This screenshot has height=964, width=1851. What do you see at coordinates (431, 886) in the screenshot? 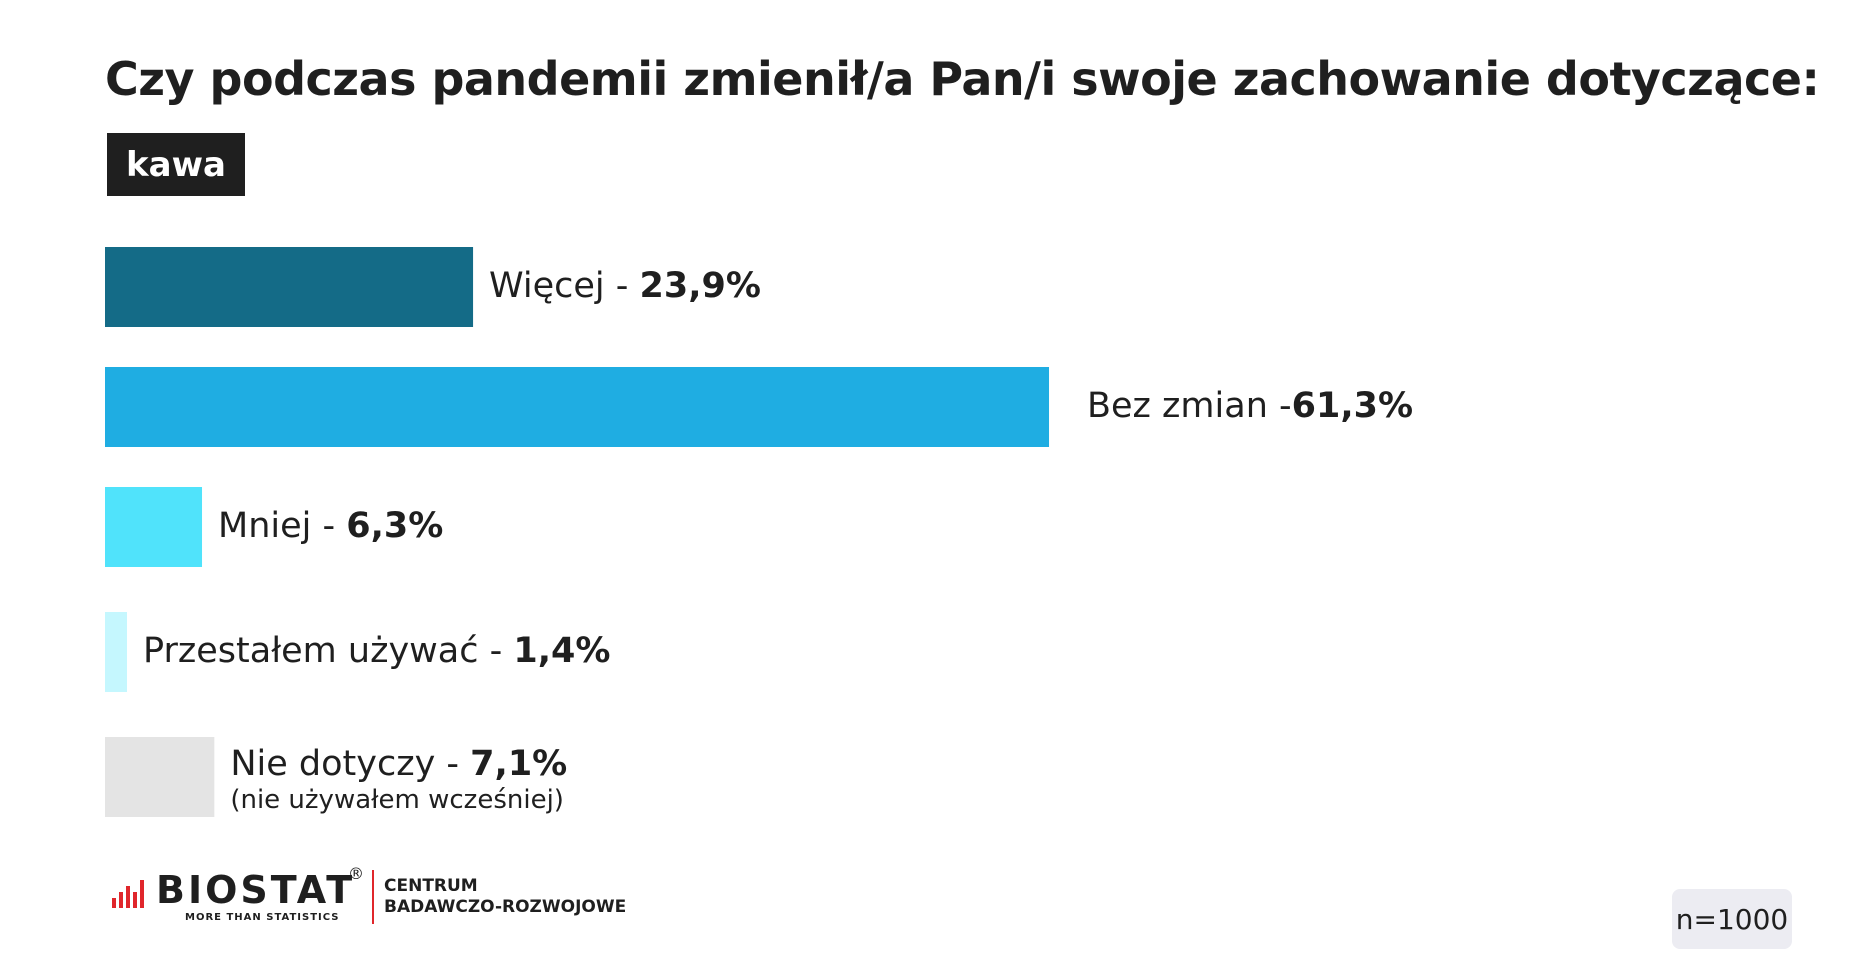
I see `logo-subtitle-line1: CENTRUM` at bounding box center [431, 886].